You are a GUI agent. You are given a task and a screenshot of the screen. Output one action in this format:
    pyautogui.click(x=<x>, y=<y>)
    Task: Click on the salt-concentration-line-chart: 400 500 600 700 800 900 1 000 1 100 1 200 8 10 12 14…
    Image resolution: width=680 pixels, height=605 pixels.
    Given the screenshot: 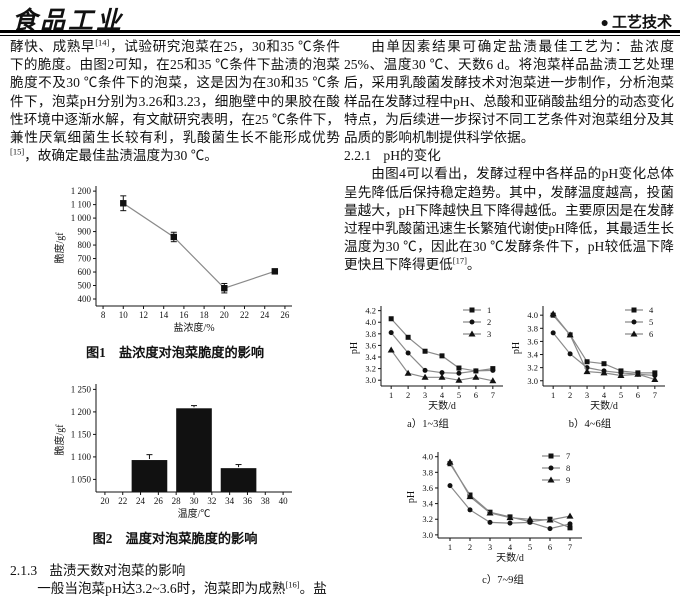 What is the action you would take?
    pyautogui.click(x=172, y=260)
    